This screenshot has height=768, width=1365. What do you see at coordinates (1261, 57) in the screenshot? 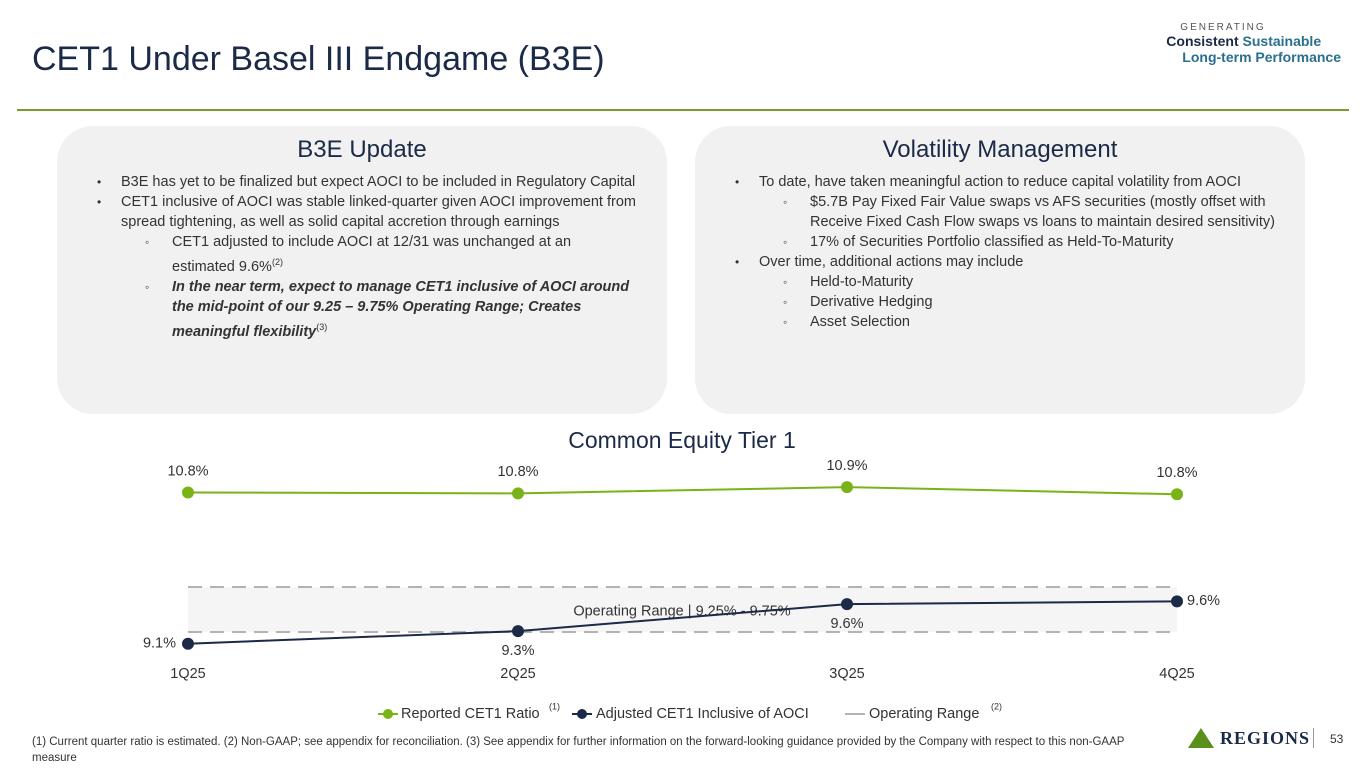
I see `logo-text: Long-term Performance` at bounding box center [1261, 57].